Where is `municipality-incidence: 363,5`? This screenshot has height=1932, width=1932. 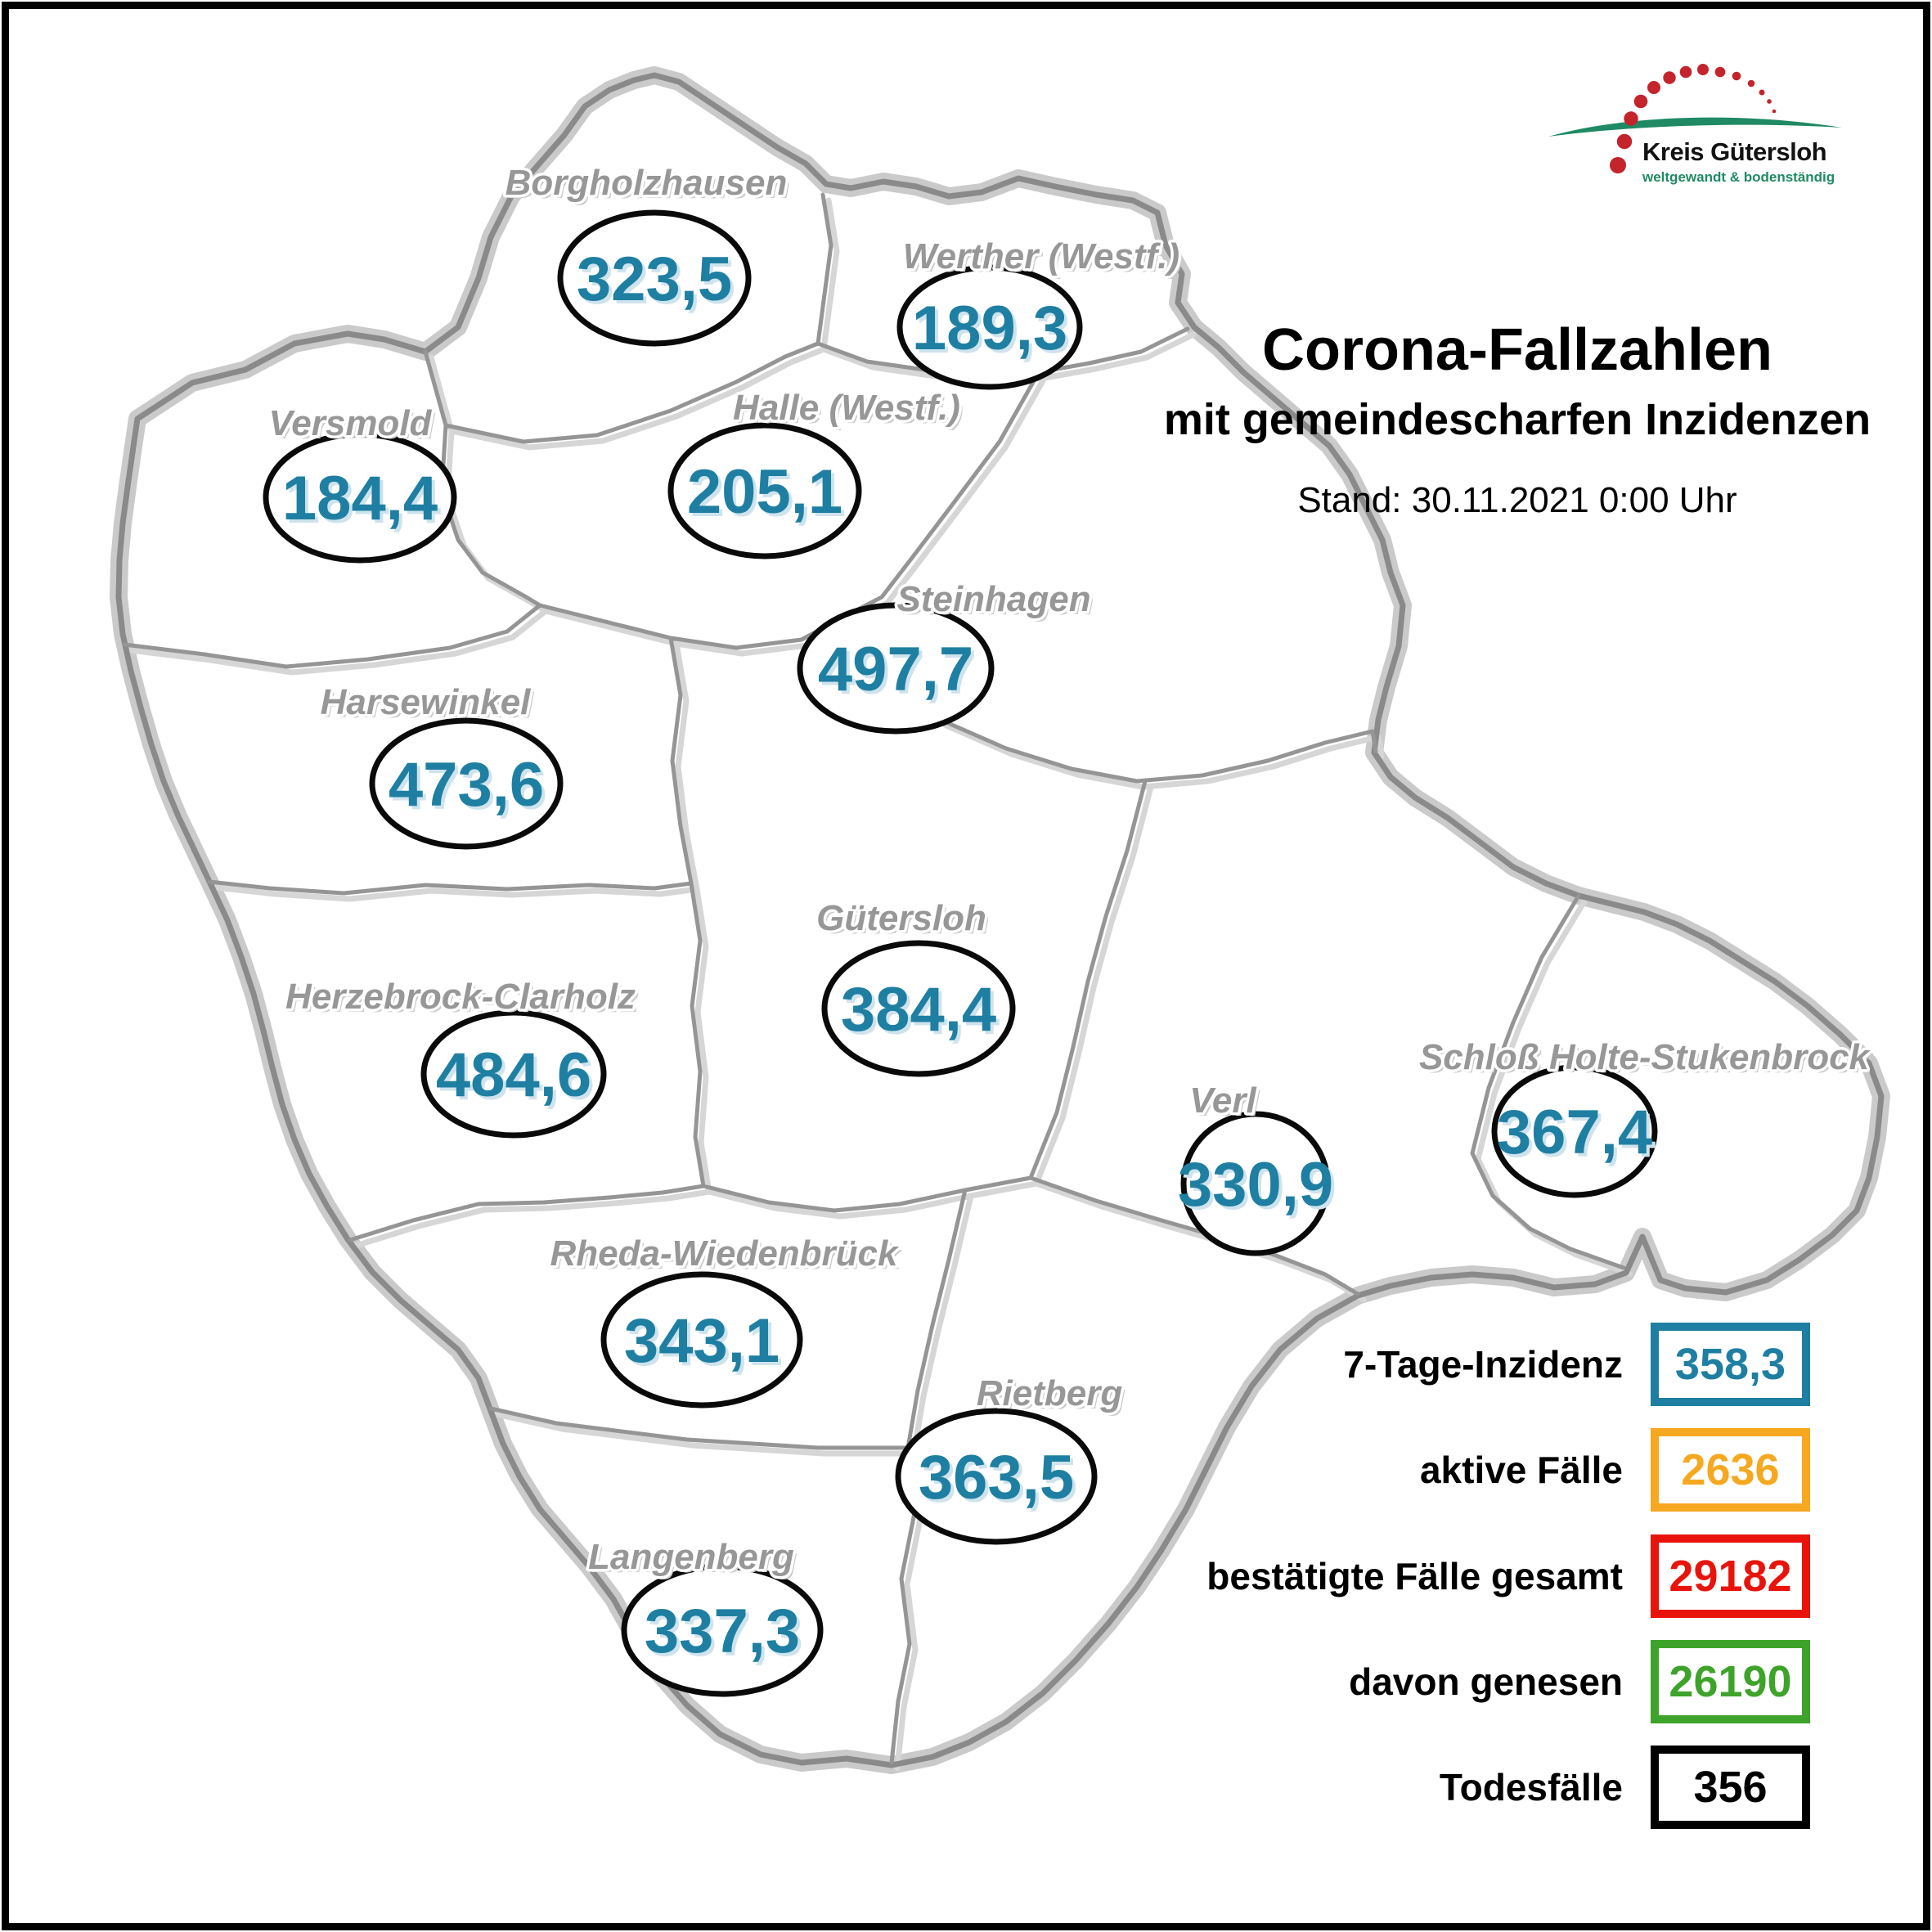
municipality-incidence: 363,5 is located at coordinates (997, 1478).